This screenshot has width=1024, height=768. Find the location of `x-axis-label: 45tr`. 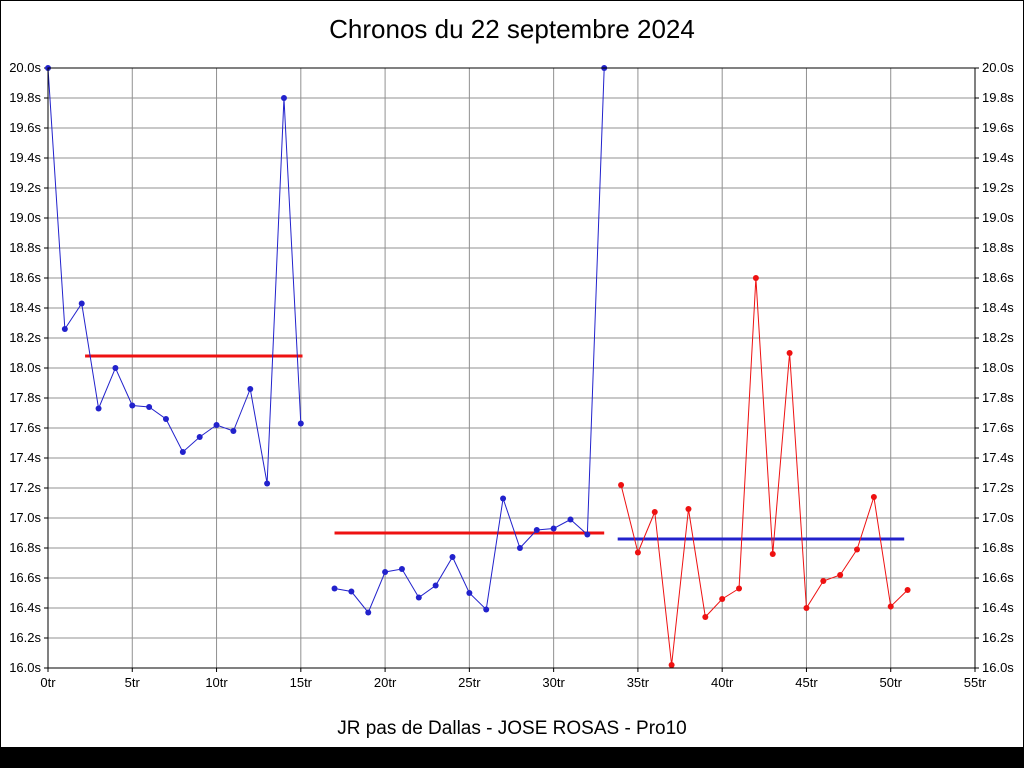

x-axis-label: 45tr is located at coordinates (806, 682).